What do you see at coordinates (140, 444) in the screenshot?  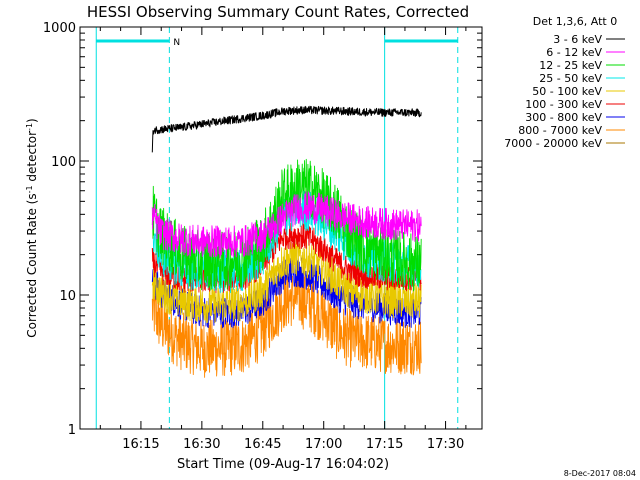 I see `x-tick-label: 16:15` at bounding box center [140, 444].